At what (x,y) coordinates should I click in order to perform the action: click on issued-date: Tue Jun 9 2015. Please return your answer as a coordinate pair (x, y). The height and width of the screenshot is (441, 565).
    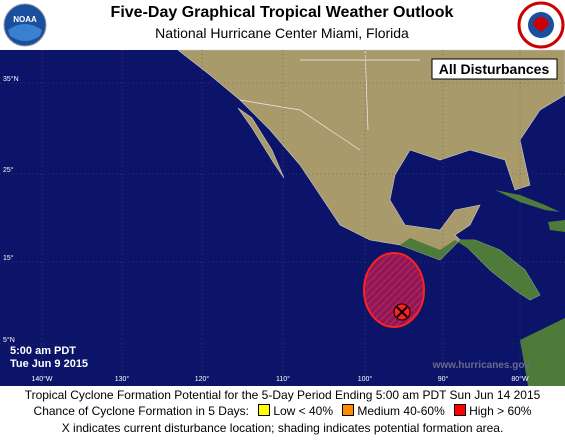
    Looking at the image, I should click on (49, 364).